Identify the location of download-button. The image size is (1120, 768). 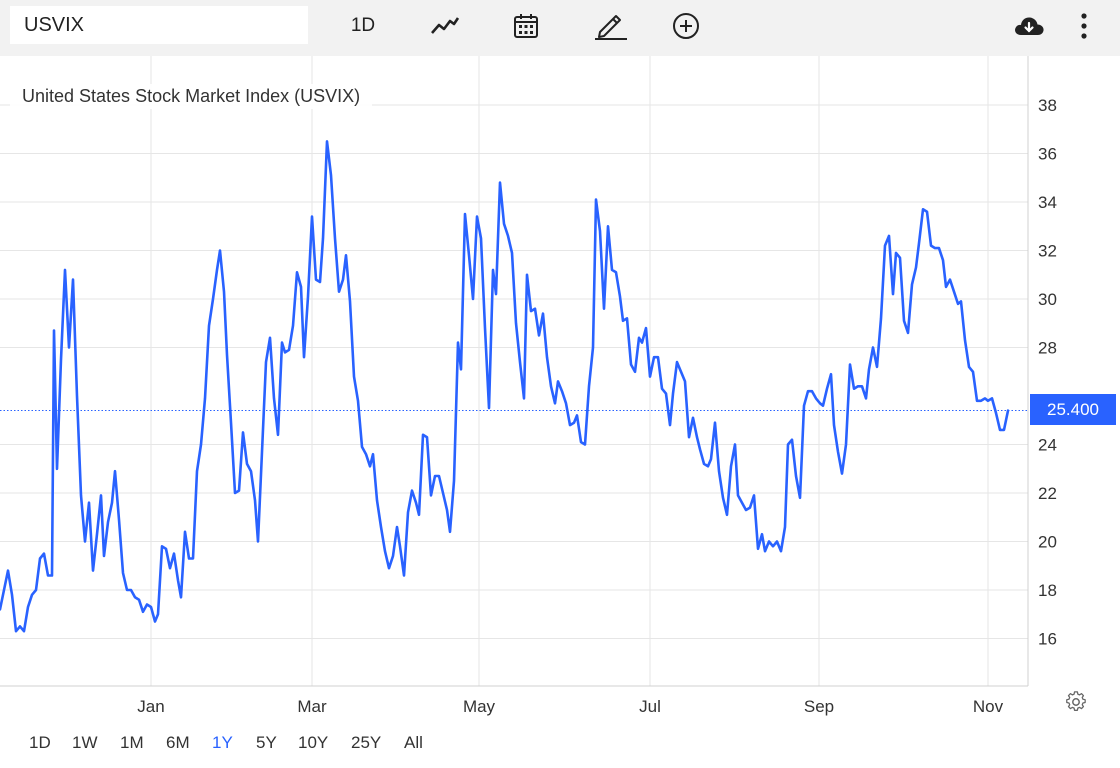
(1029, 26).